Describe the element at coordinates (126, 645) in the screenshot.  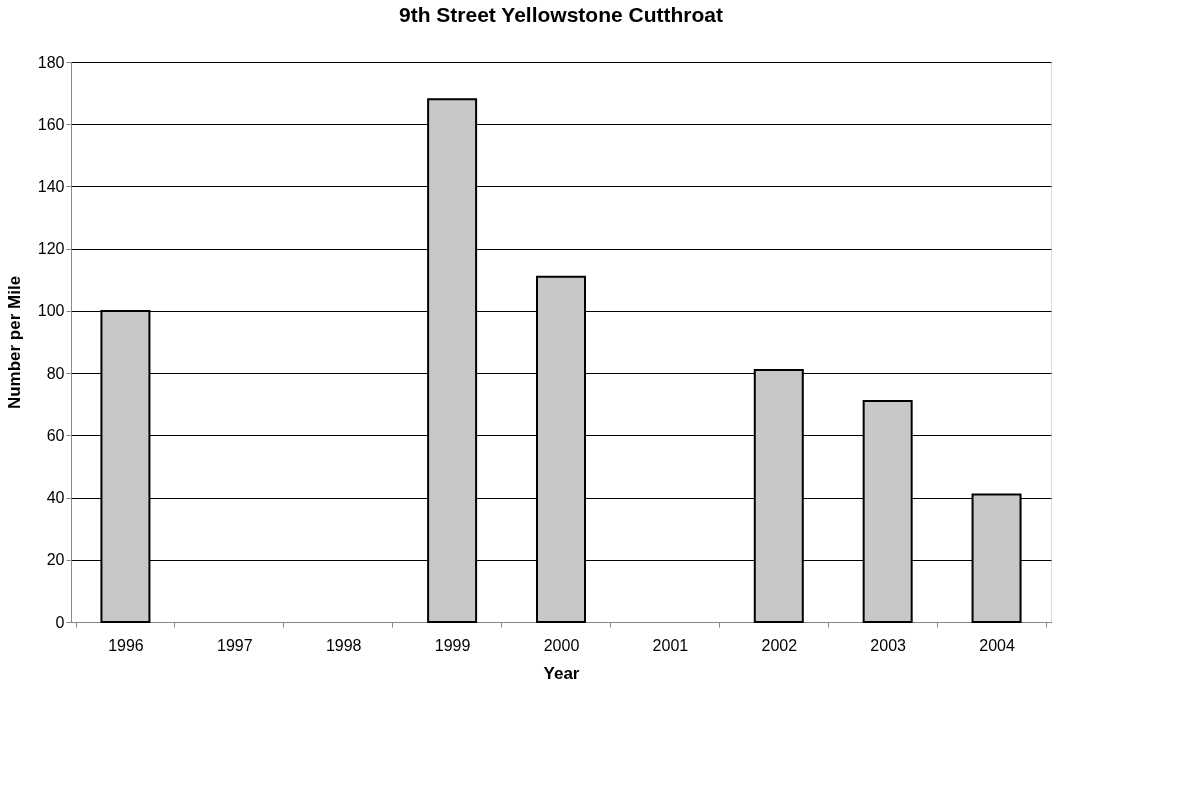
I see `x-tick-label: 1996` at that location.